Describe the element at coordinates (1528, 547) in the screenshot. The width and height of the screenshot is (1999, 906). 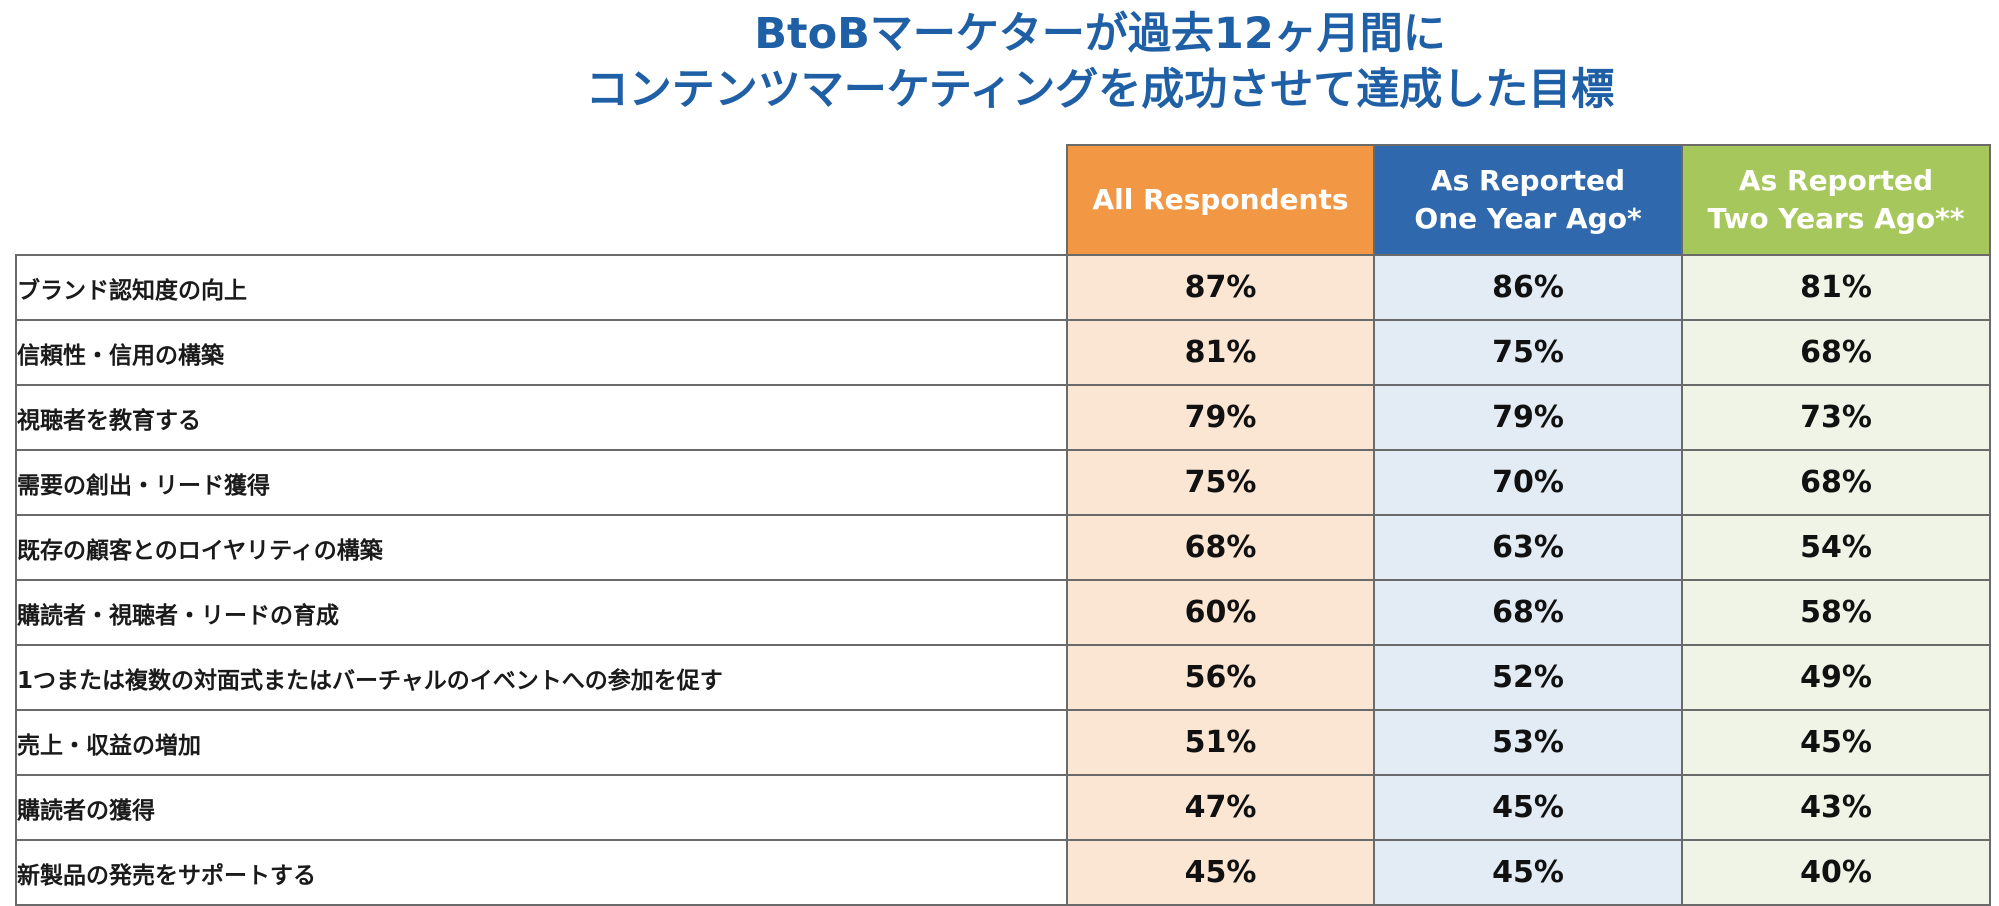
I see `value-cell: 63%` at that location.